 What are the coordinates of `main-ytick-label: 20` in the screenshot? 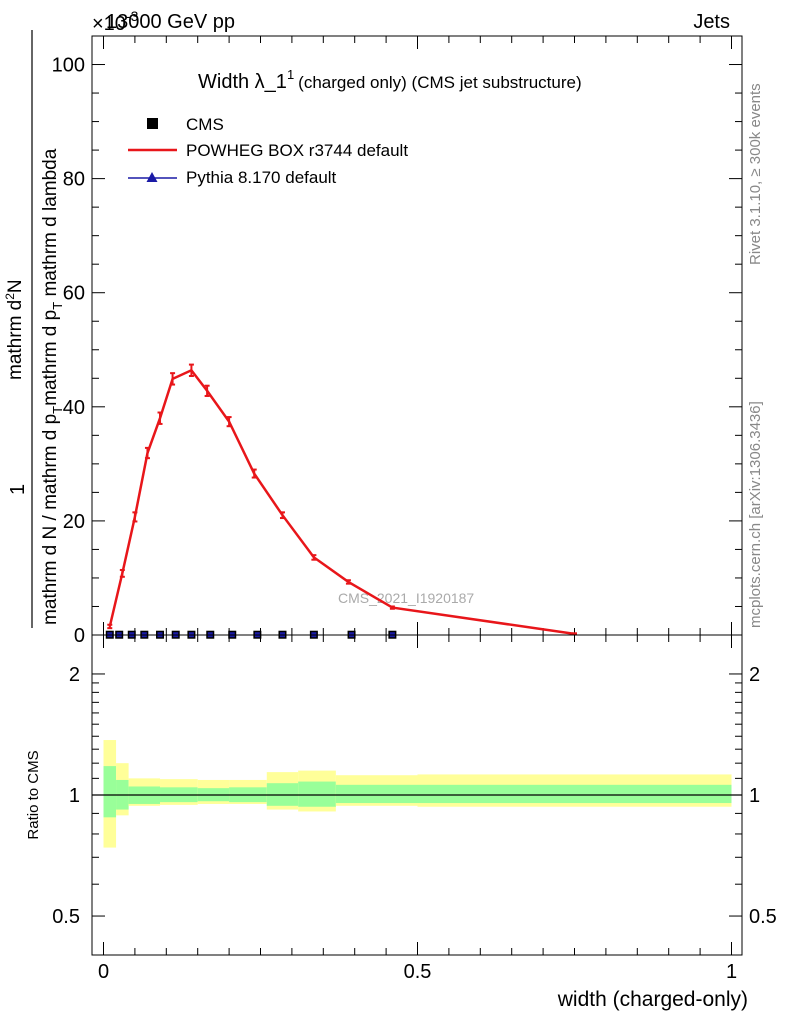 It's located at (74, 522).